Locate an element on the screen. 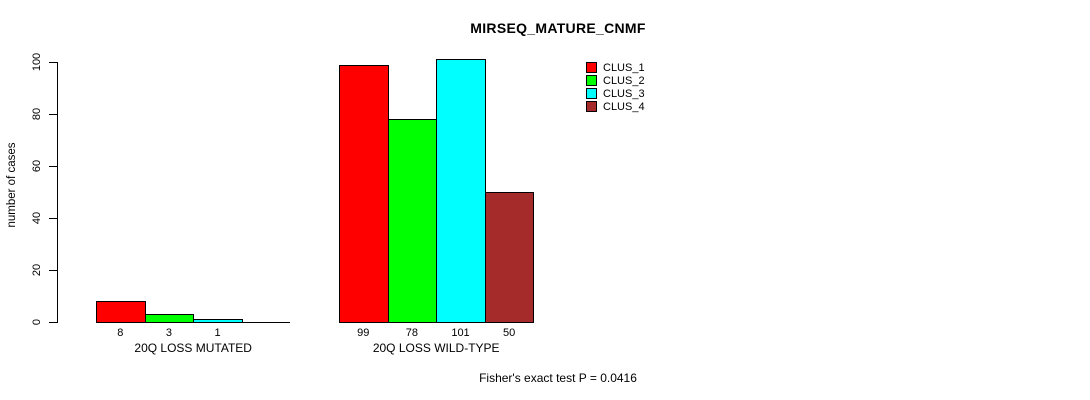  bar-value-label: 3 is located at coordinates (168, 333).